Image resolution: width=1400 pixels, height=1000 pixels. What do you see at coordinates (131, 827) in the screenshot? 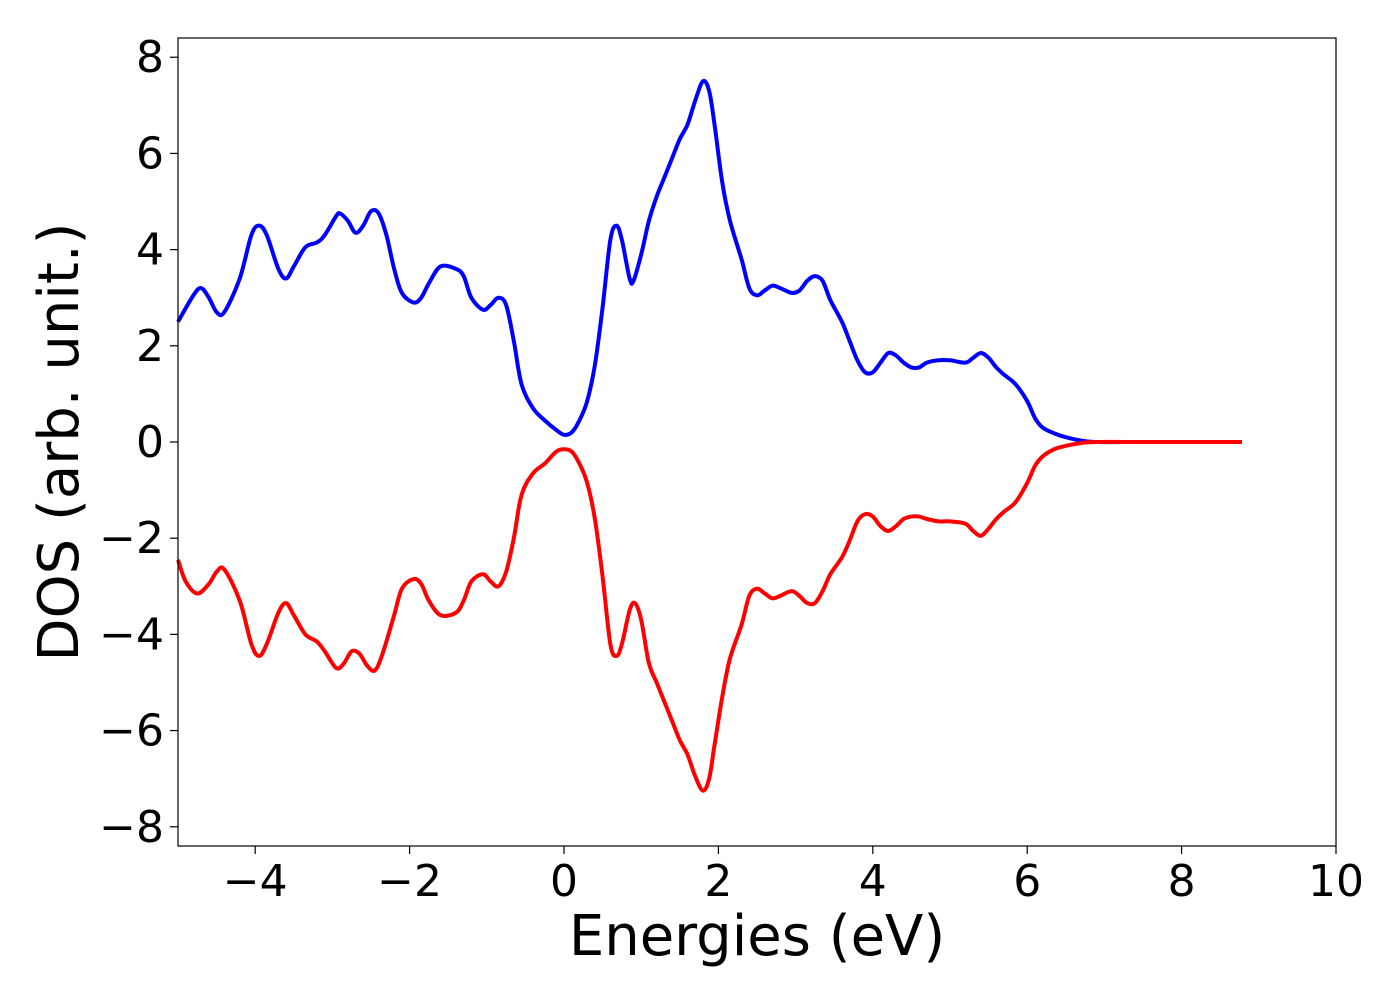
I see `y-tick-label: −8` at bounding box center [131, 827].